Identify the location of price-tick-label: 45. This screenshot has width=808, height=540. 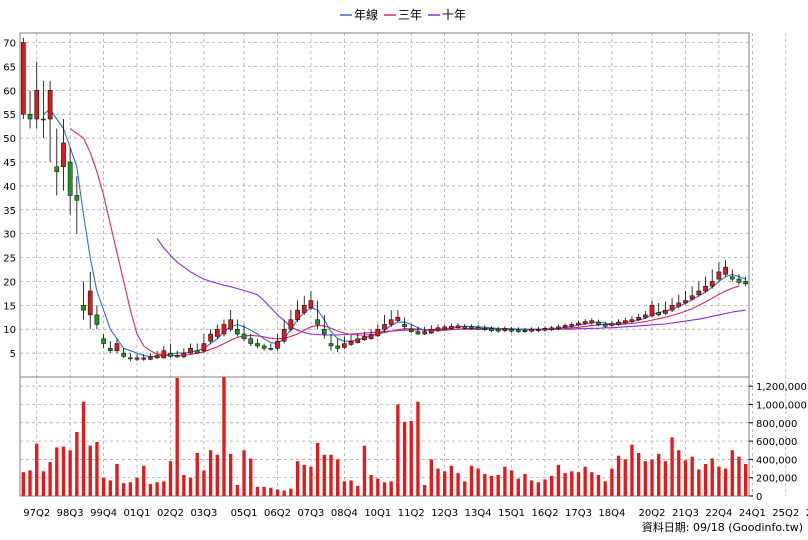
(9, 163).